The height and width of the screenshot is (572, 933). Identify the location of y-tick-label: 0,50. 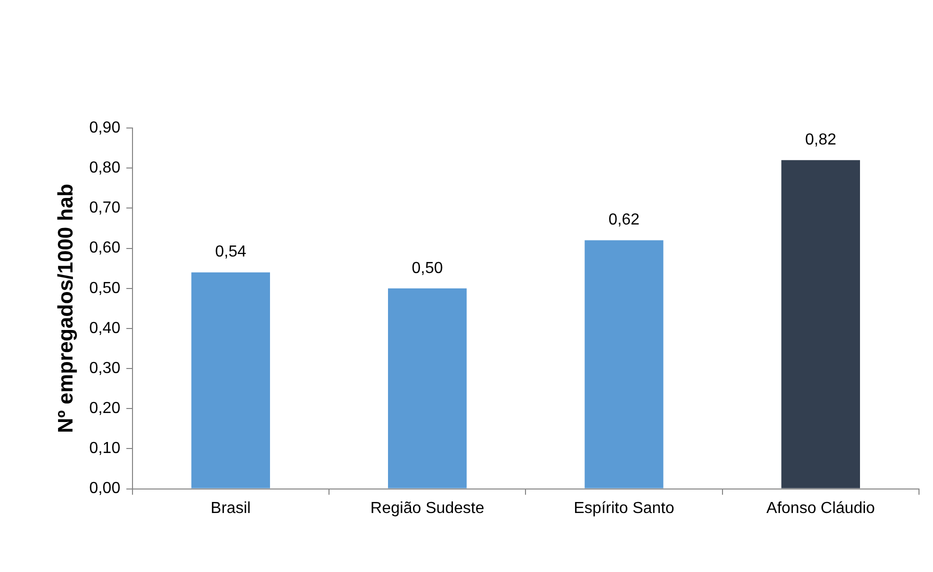
(104, 288).